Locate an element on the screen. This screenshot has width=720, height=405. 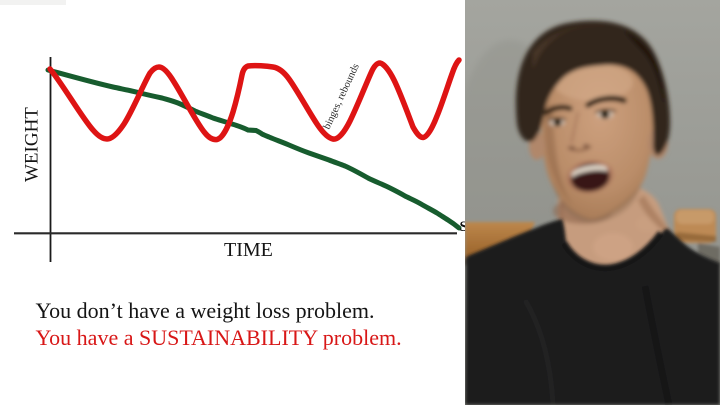
svg-text: TIME is located at coordinates (248, 250).